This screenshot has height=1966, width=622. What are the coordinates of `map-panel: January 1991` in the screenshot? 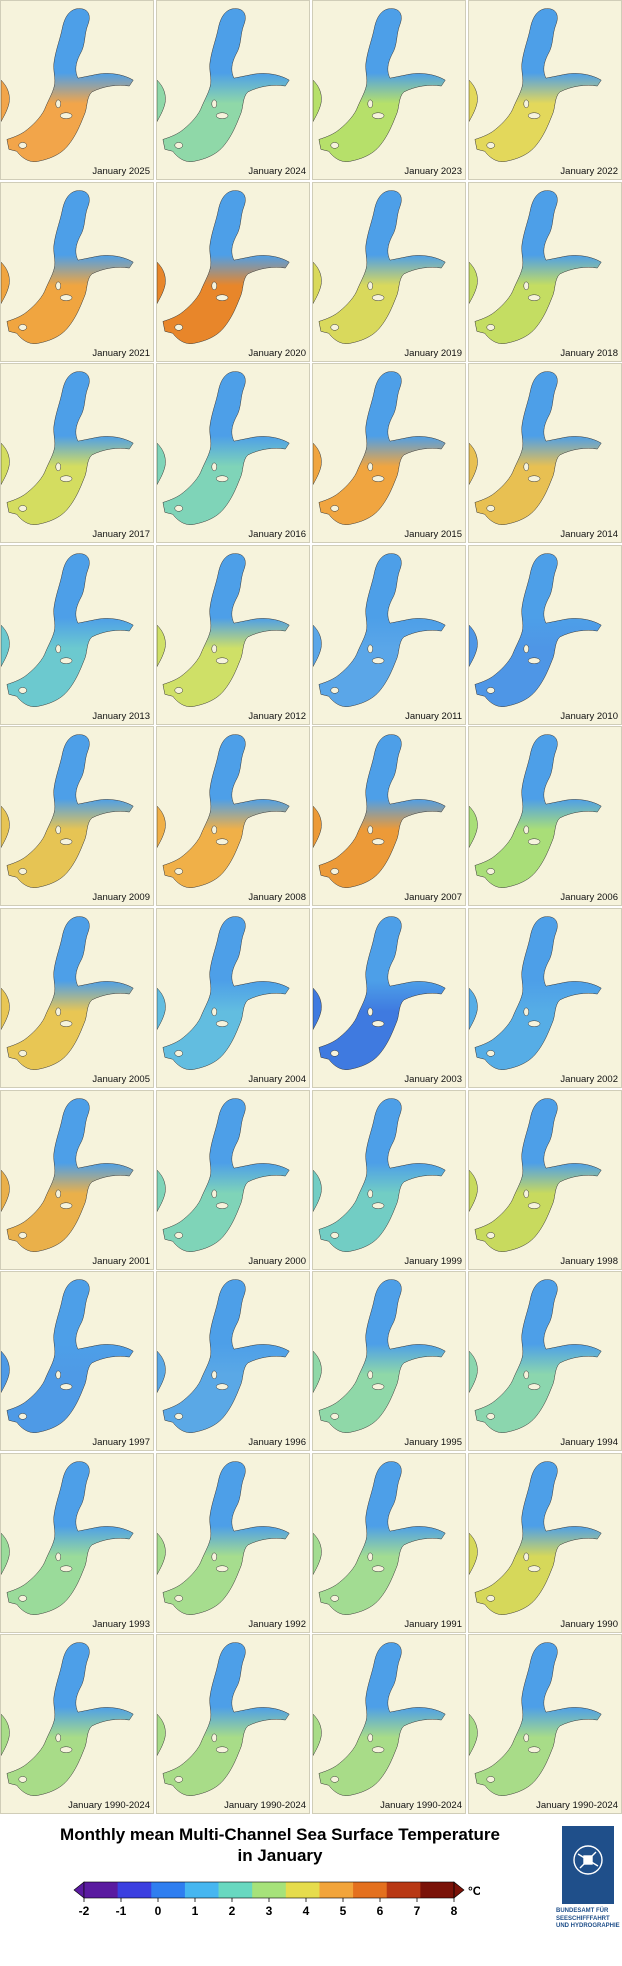 It's located at (389, 1542).